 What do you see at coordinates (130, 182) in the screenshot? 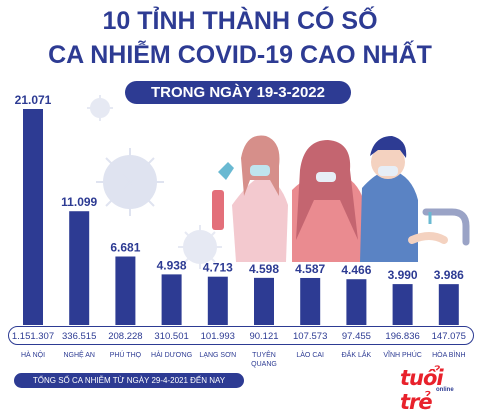
I see `virus-icon-large` at bounding box center [130, 182].